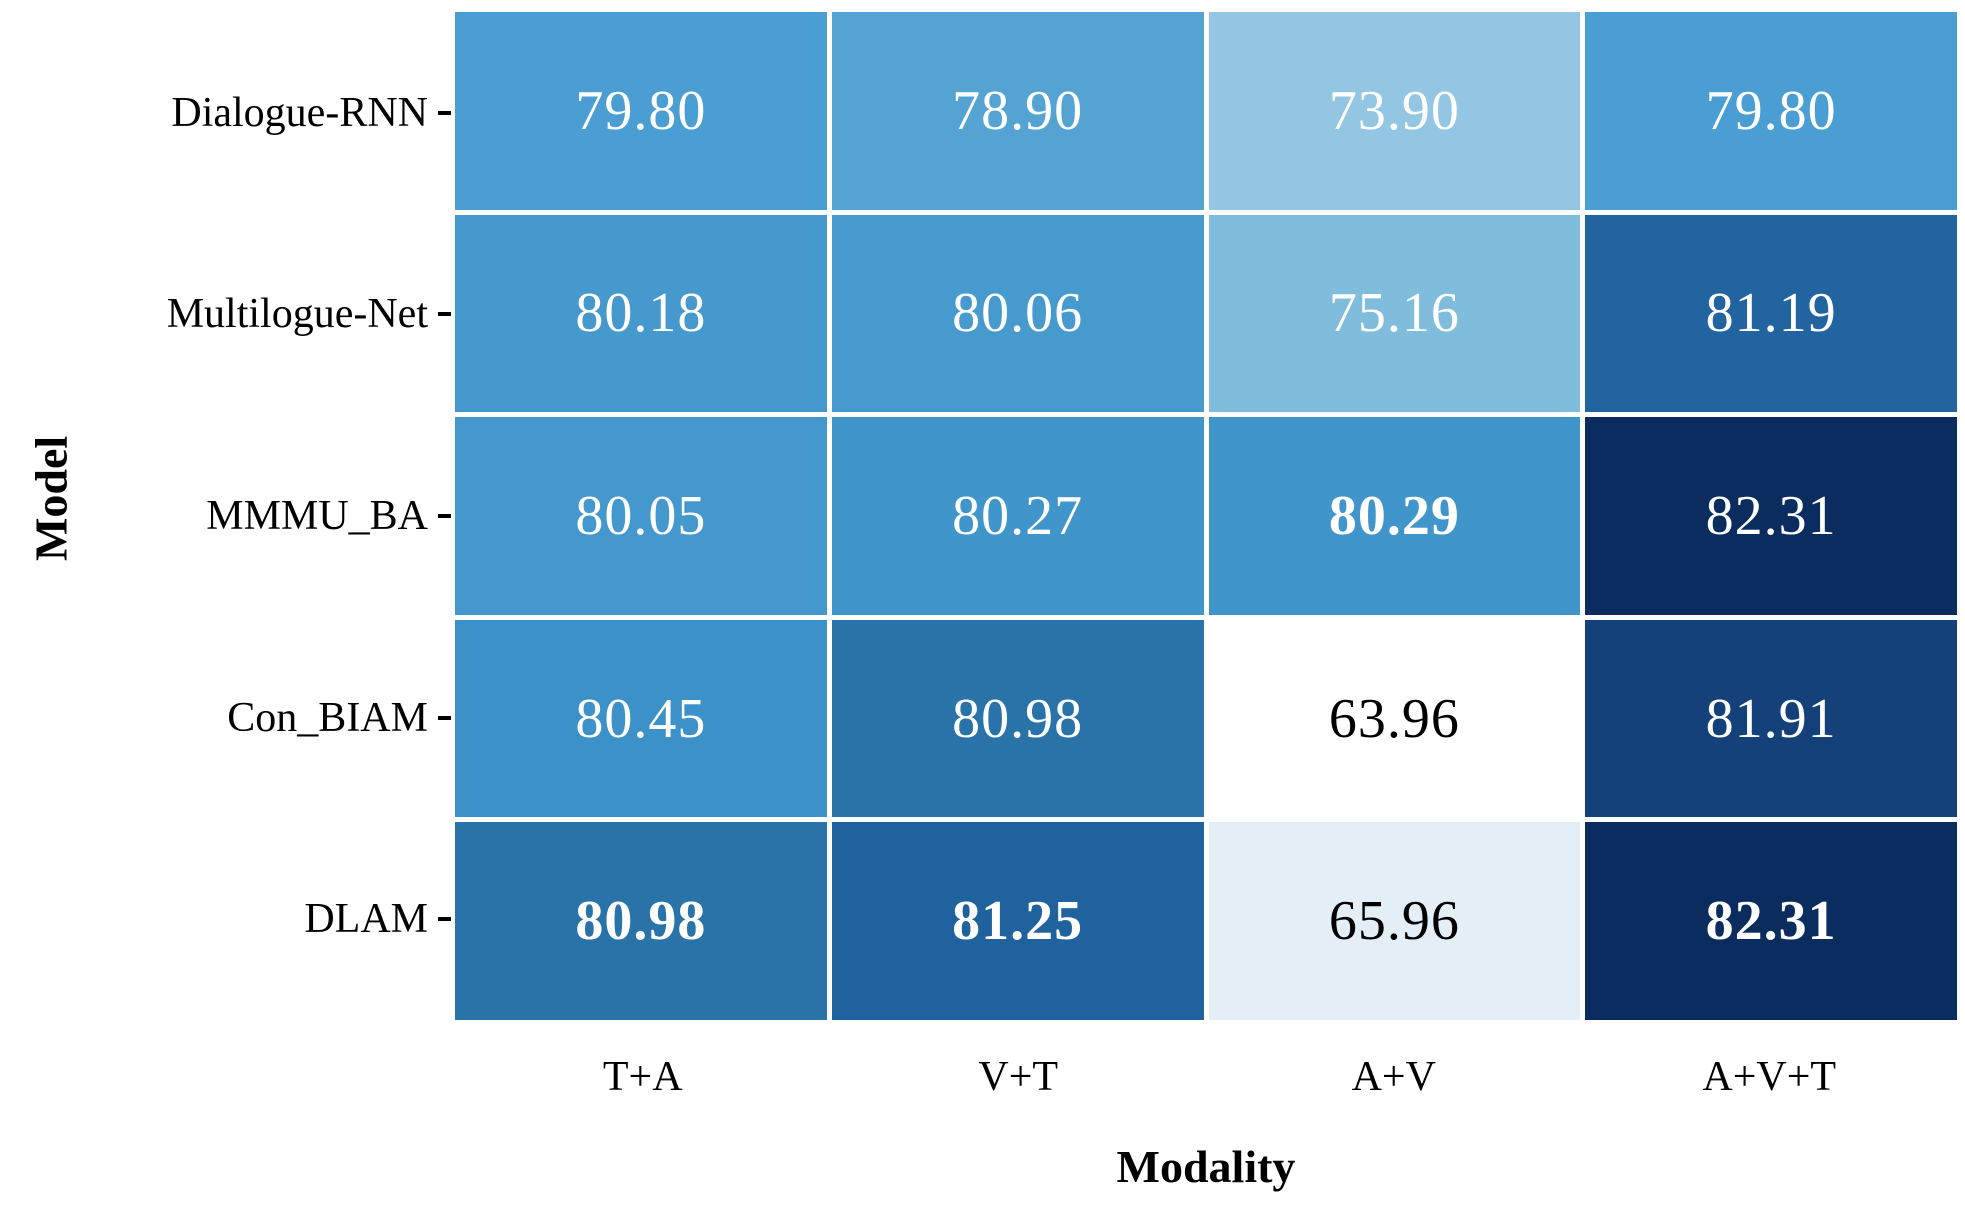  I want to click on y-tick-label: Multilogue-Net, so click(297, 314).